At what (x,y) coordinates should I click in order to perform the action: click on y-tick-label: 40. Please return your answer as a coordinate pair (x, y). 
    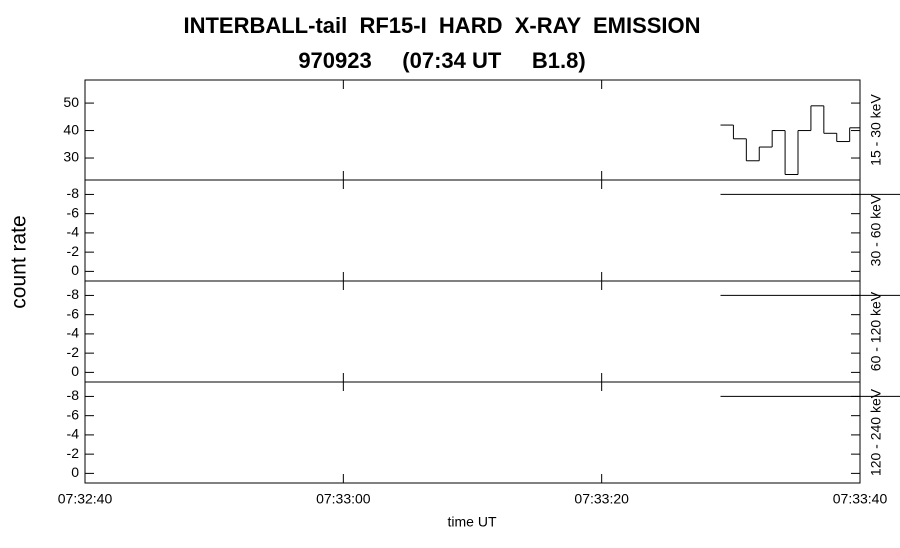
    Looking at the image, I should click on (71, 129).